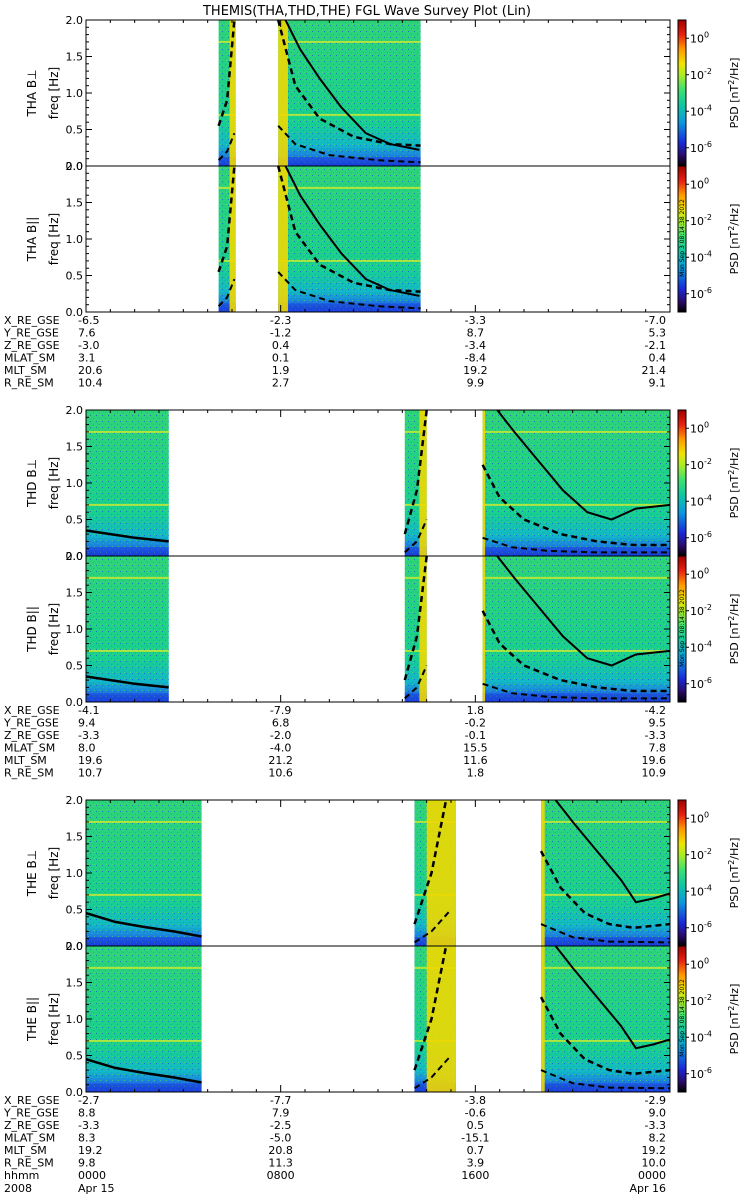  Describe the element at coordinates (87, 723) in the screenshot. I see `ephemeris-value: 9.4` at that location.